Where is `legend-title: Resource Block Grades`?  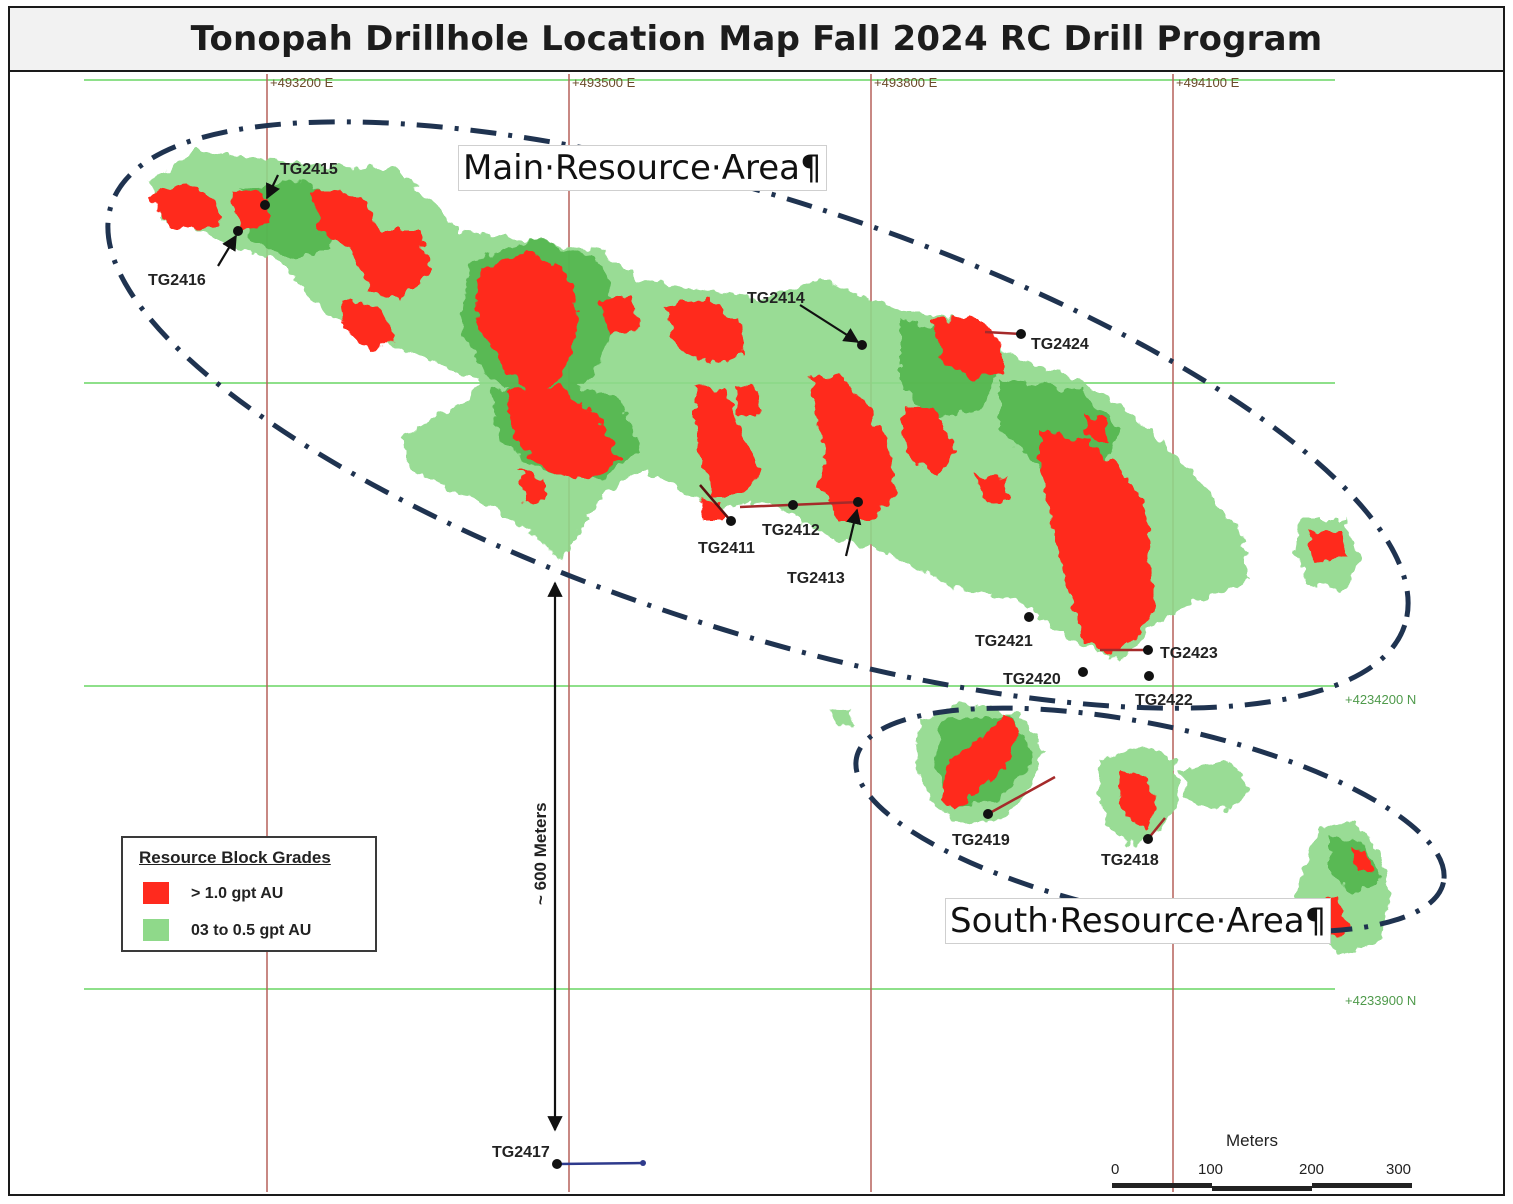
legend-title: Resource Block Grades is located at coordinates (235, 857).